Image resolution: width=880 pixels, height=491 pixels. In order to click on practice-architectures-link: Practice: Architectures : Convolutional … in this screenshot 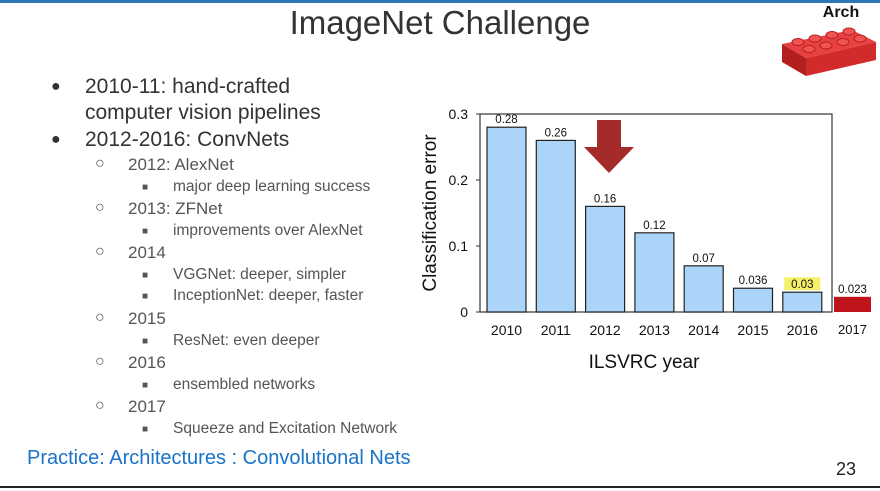, I will do `click(219, 458)`.